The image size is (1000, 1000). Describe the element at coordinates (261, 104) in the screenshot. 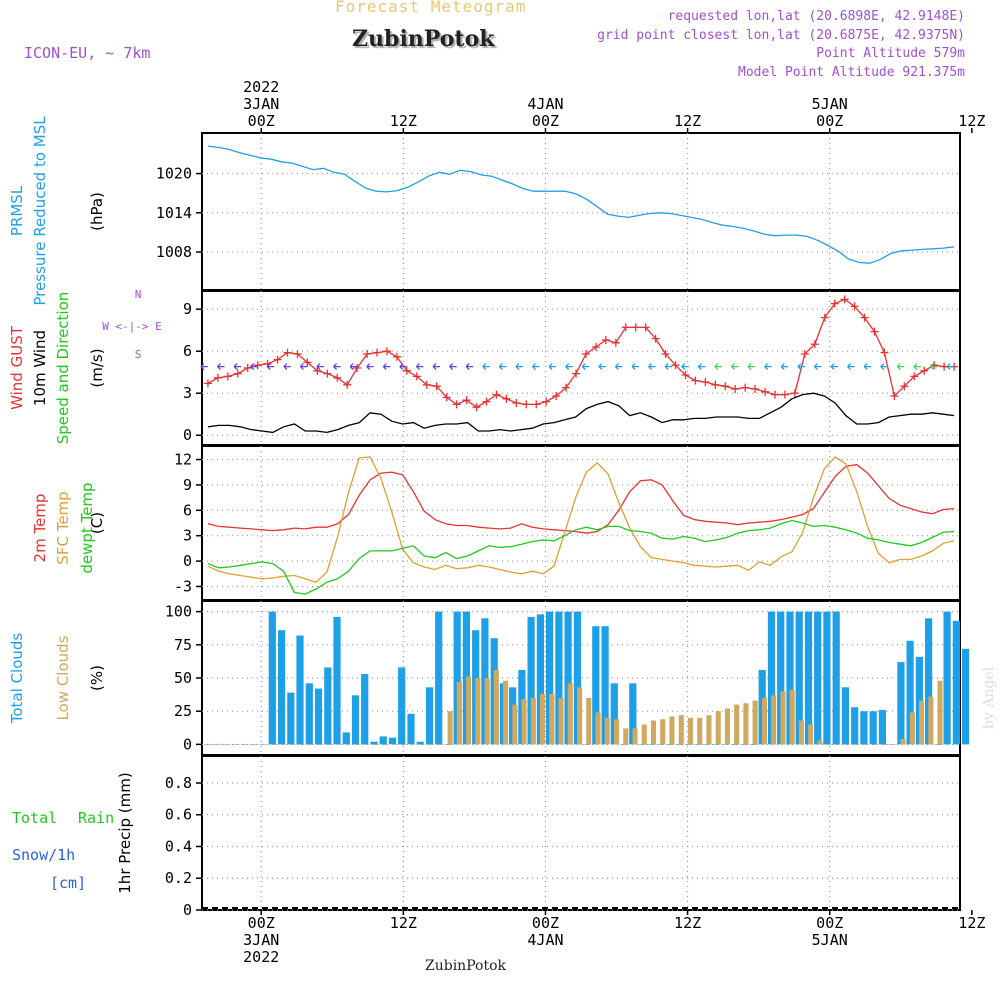

I see `xaxis-top-label: 3JAN` at that location.